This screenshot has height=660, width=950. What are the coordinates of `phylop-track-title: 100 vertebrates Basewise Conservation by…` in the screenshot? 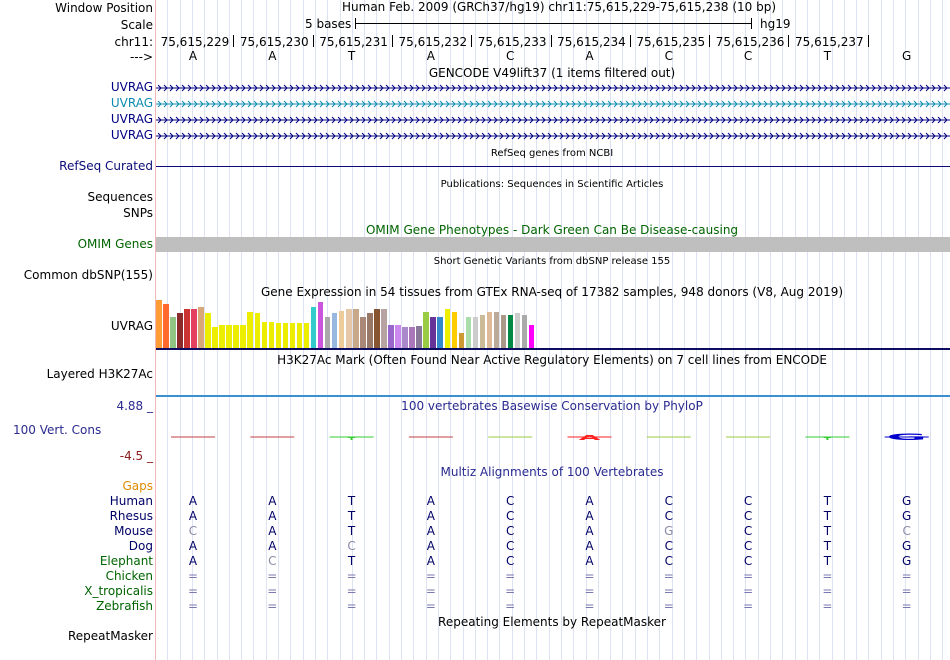 It's located at (552, 406).